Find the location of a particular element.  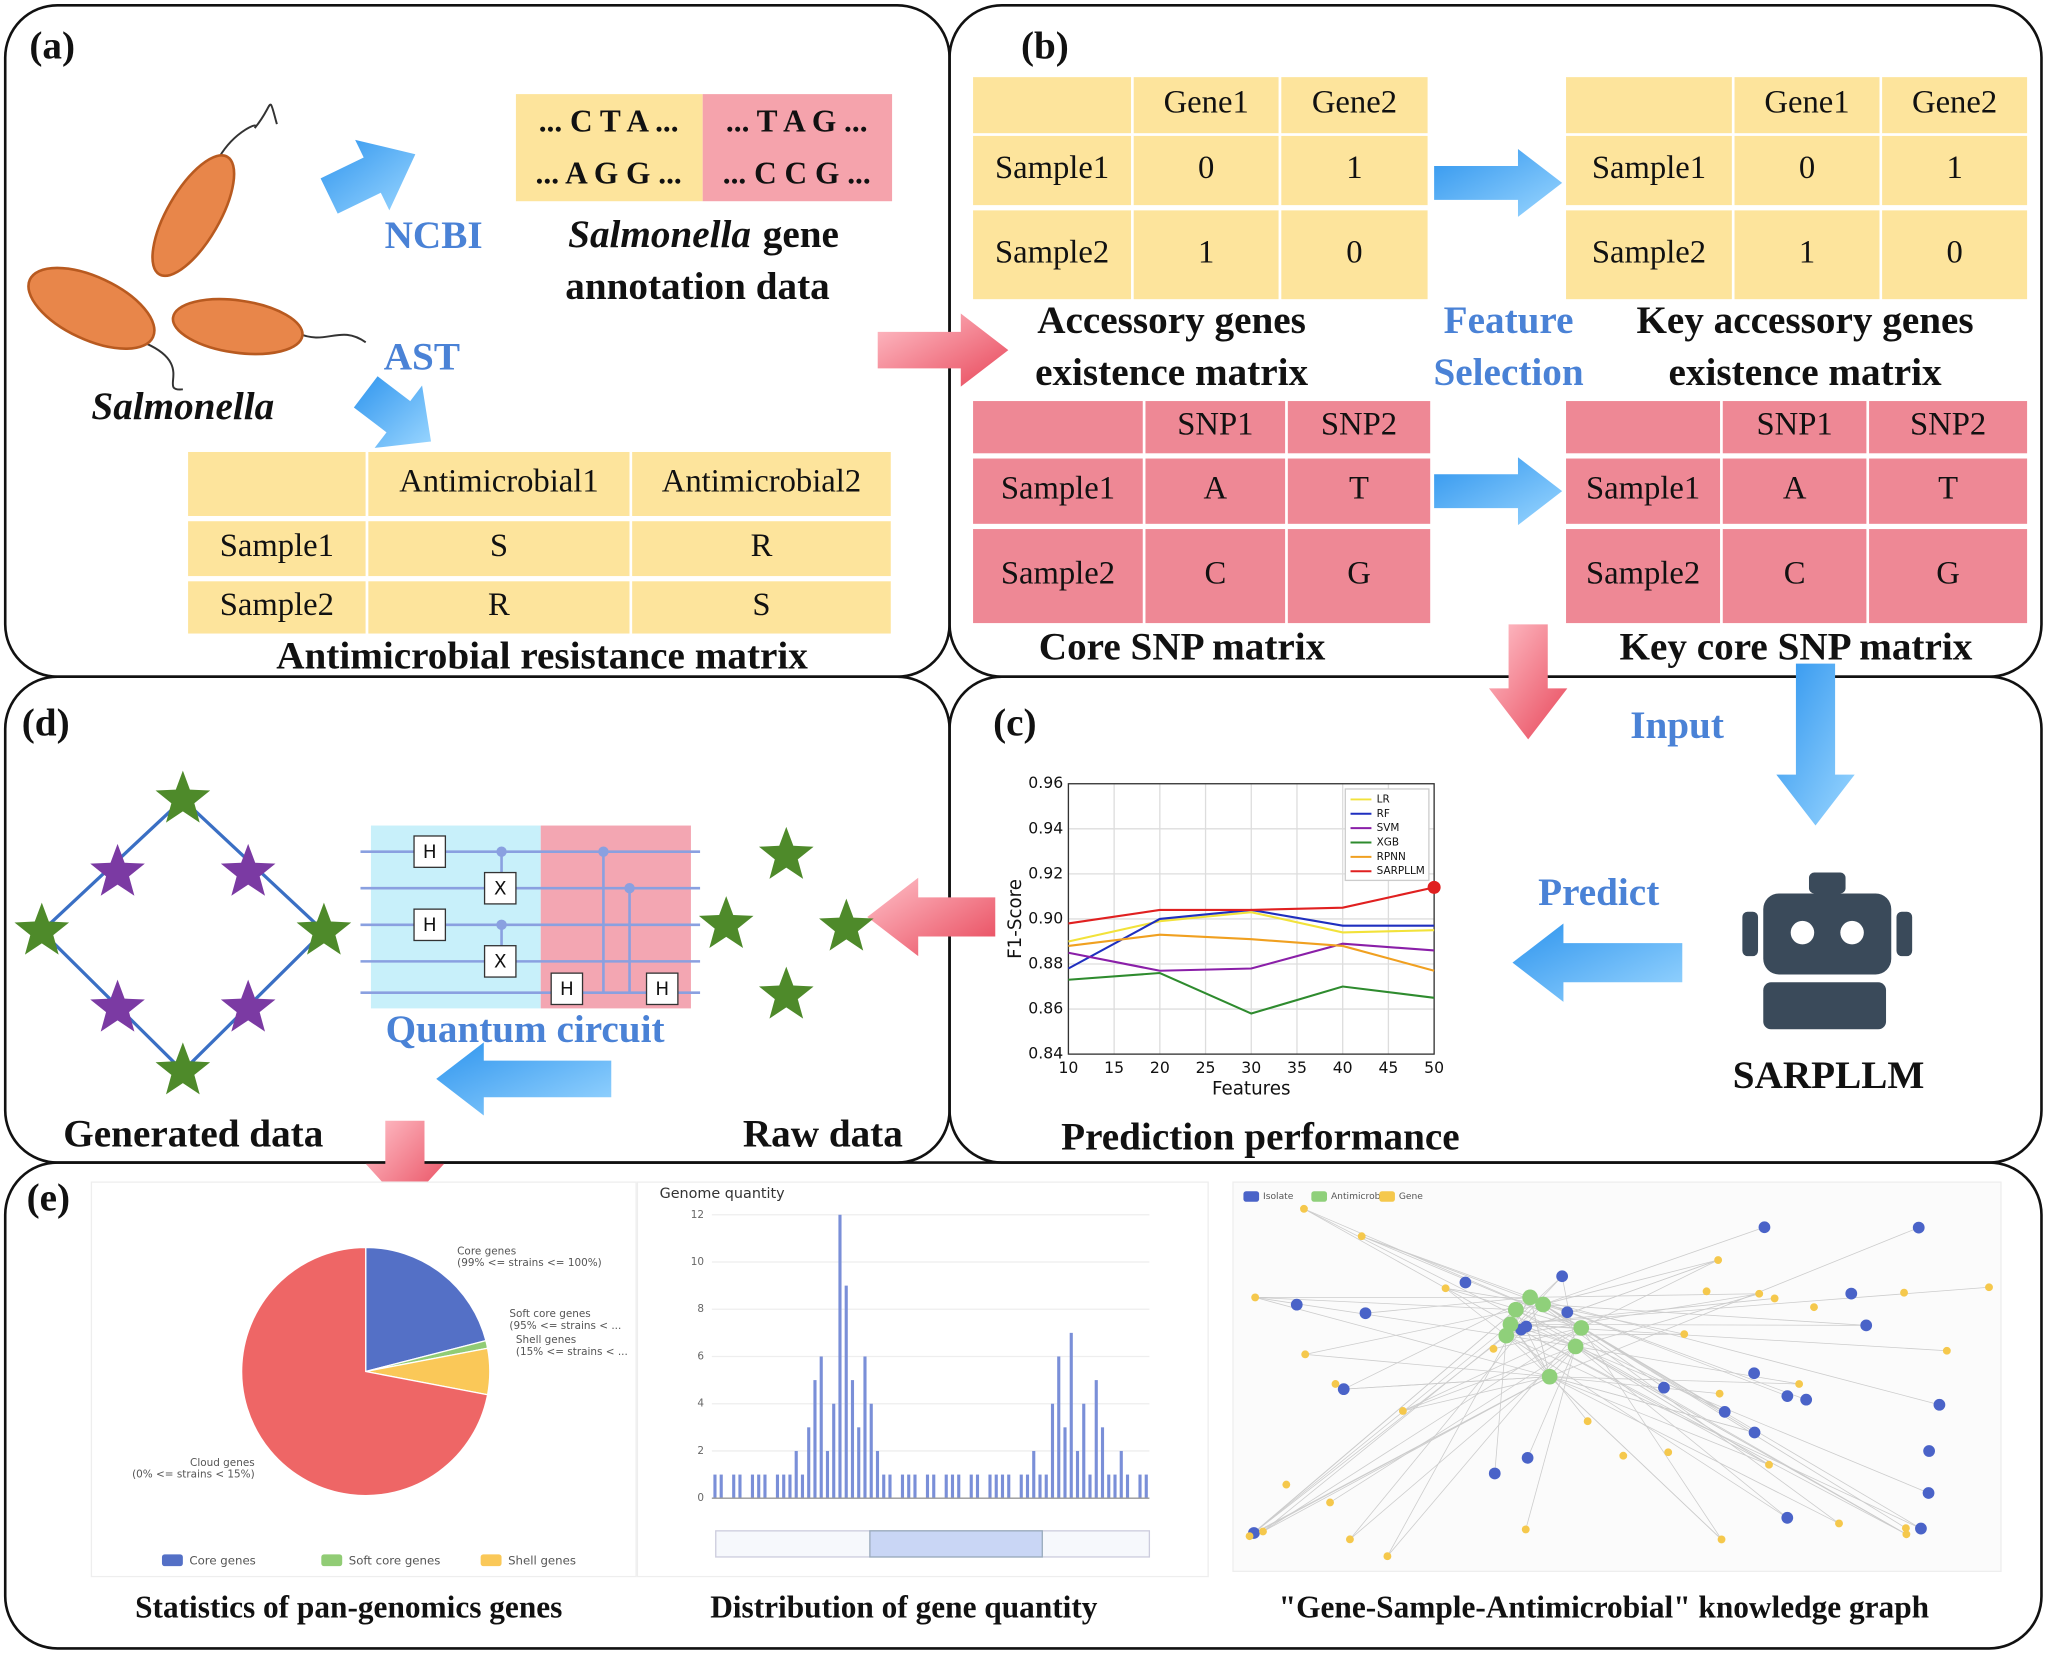

panel-label: (c) is located at coordinates (1014, 722).